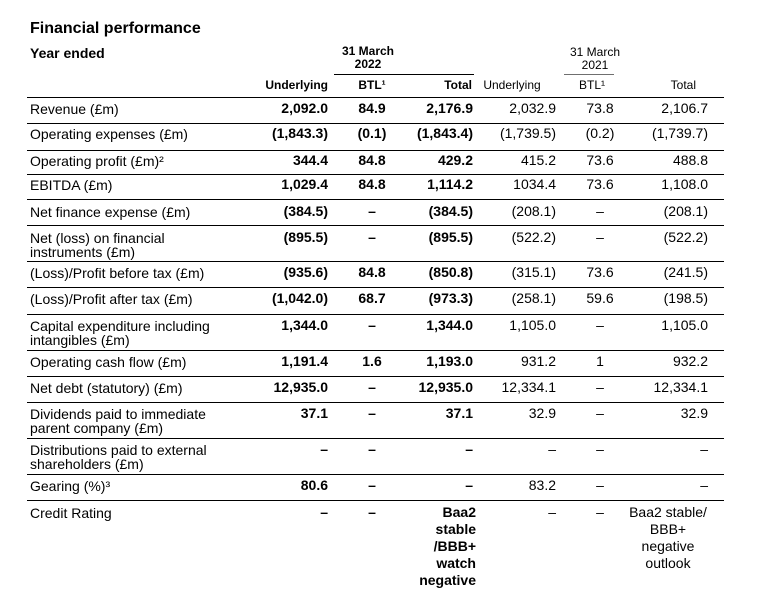 The width and height of the screenshot is (780, 589). I want to click on row-label: Credit Rating, so click(71, 513).